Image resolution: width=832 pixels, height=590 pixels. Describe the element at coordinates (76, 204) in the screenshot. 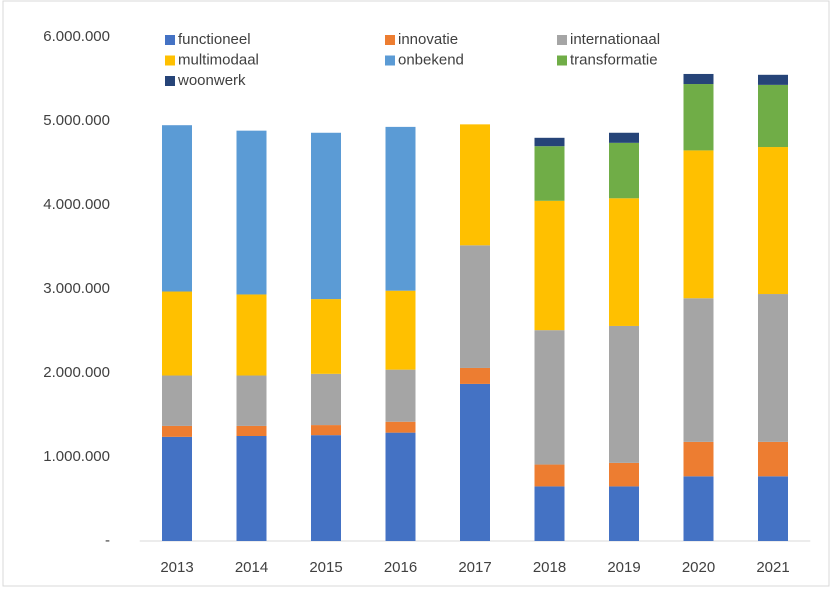

I see `y-tick-label: 4.000.000` at that location.